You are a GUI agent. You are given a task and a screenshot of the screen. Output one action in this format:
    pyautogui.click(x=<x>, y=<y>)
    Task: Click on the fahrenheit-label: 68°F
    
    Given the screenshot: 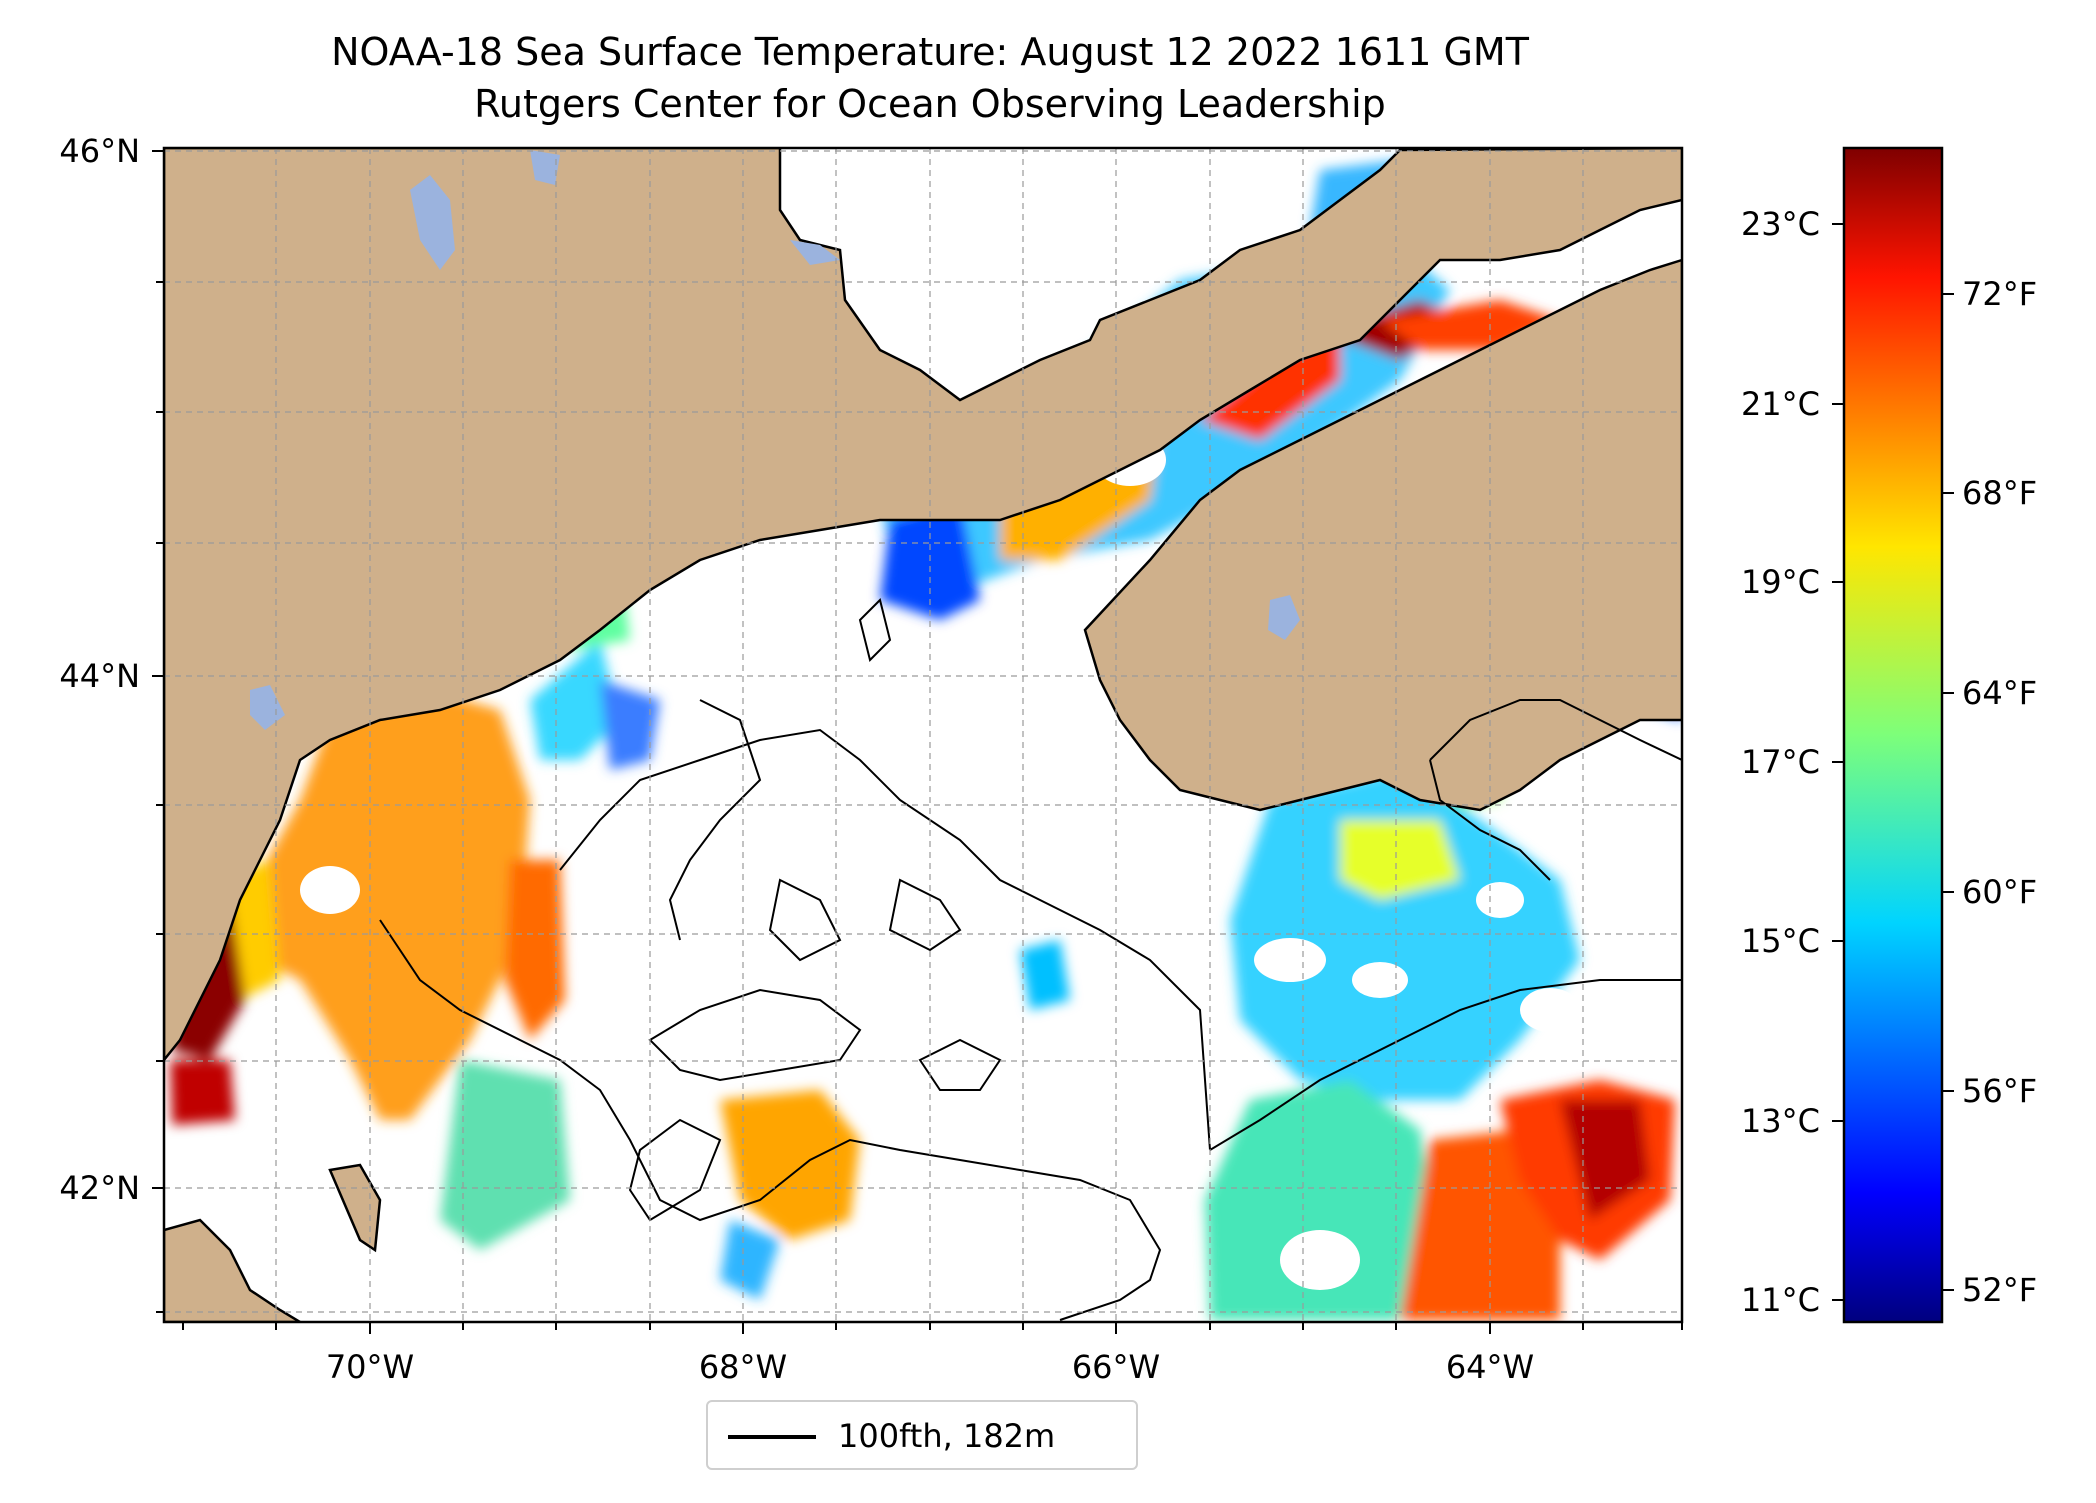 What is the action you would take?
    pyautogui.click(x=1999, y=493)
    